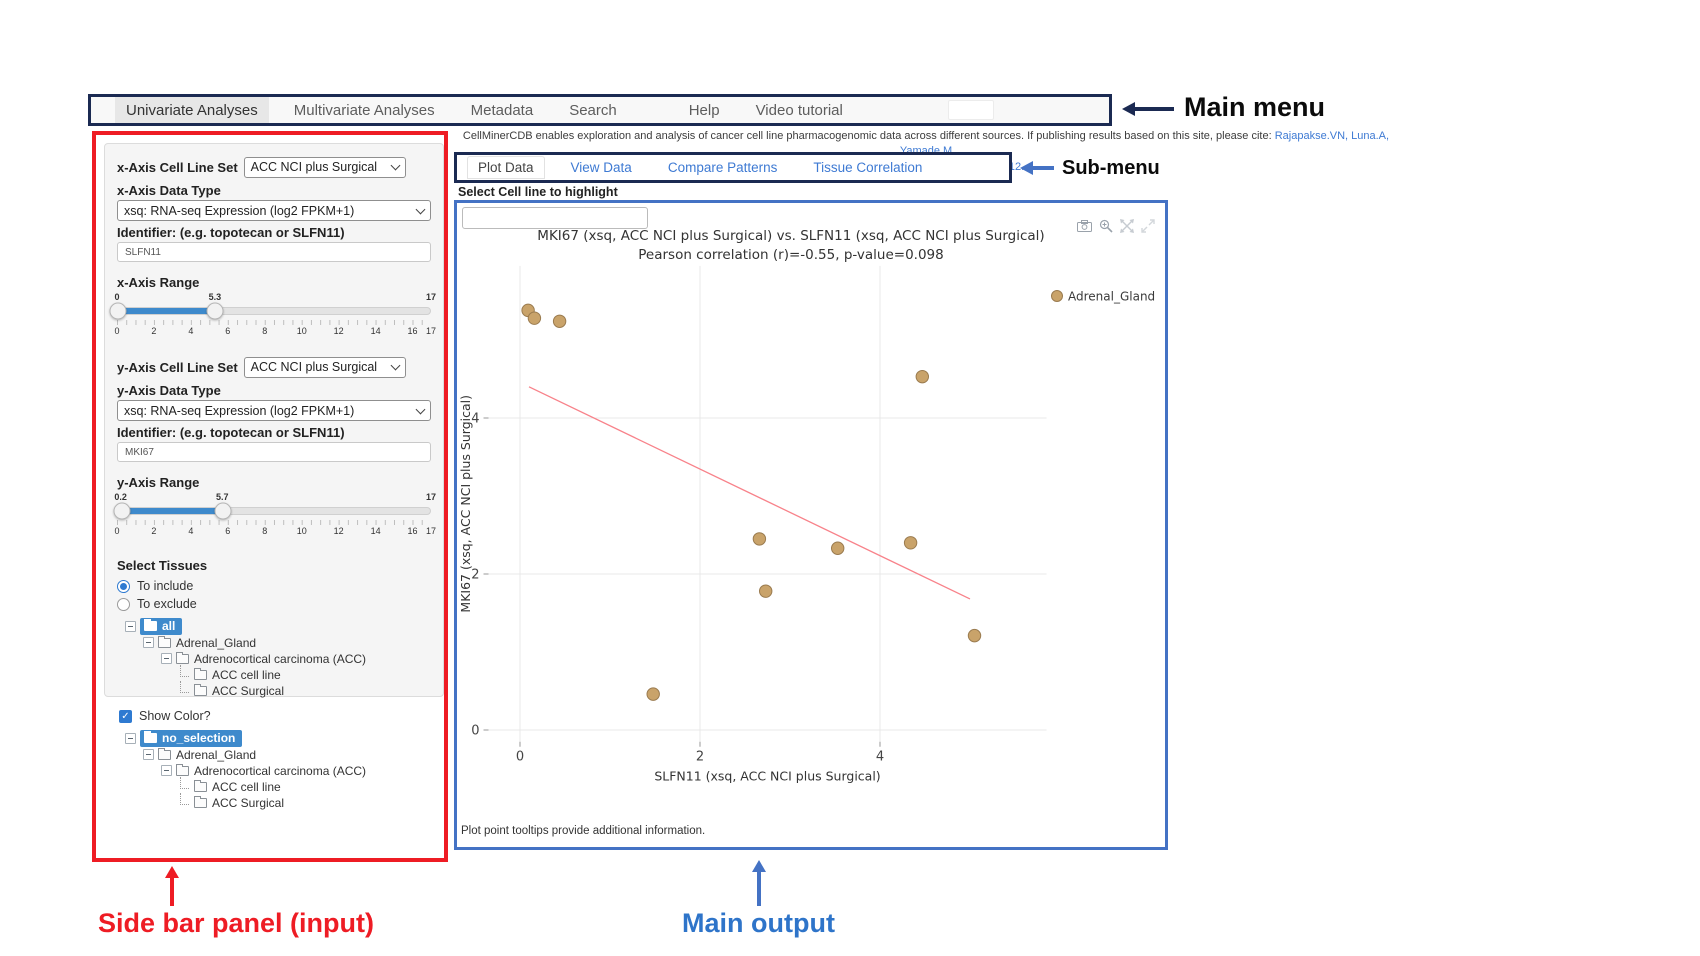 The image size is (1700, 956). Describe the element at coordinates (231, 432) in the screenshot. I see `y-axis-identifier-label: Identifier: (e.g. topotecan or SLFN11)` at that location.